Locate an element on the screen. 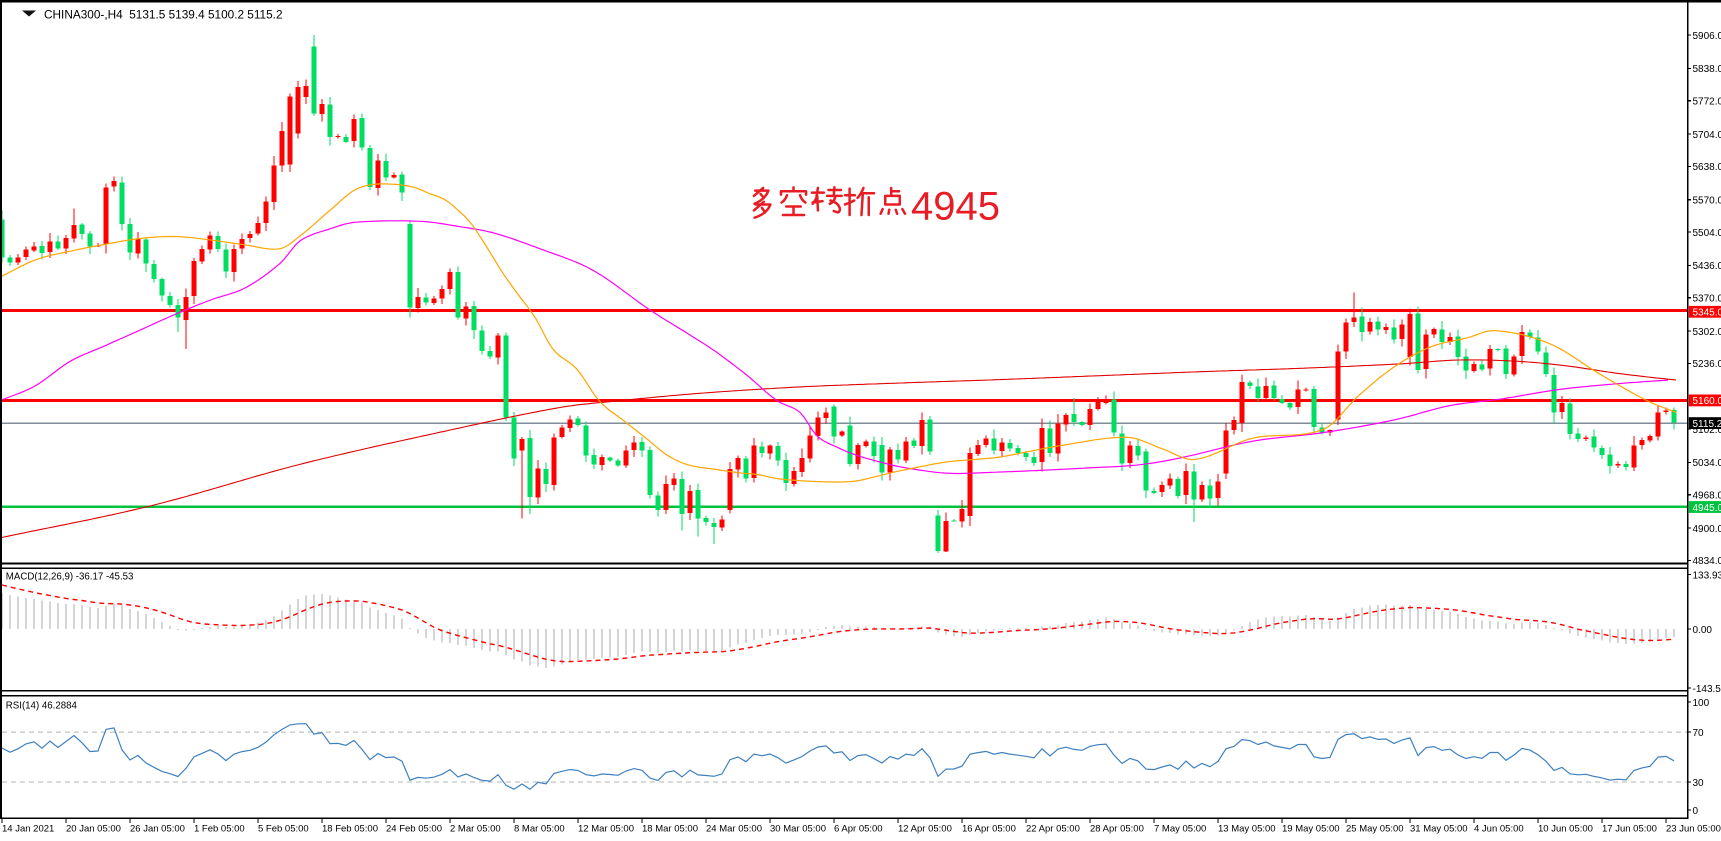 The height and width of the screenshot is (841, 1721). svg-text: 5906.0 is located at coordinates (1707, 36).